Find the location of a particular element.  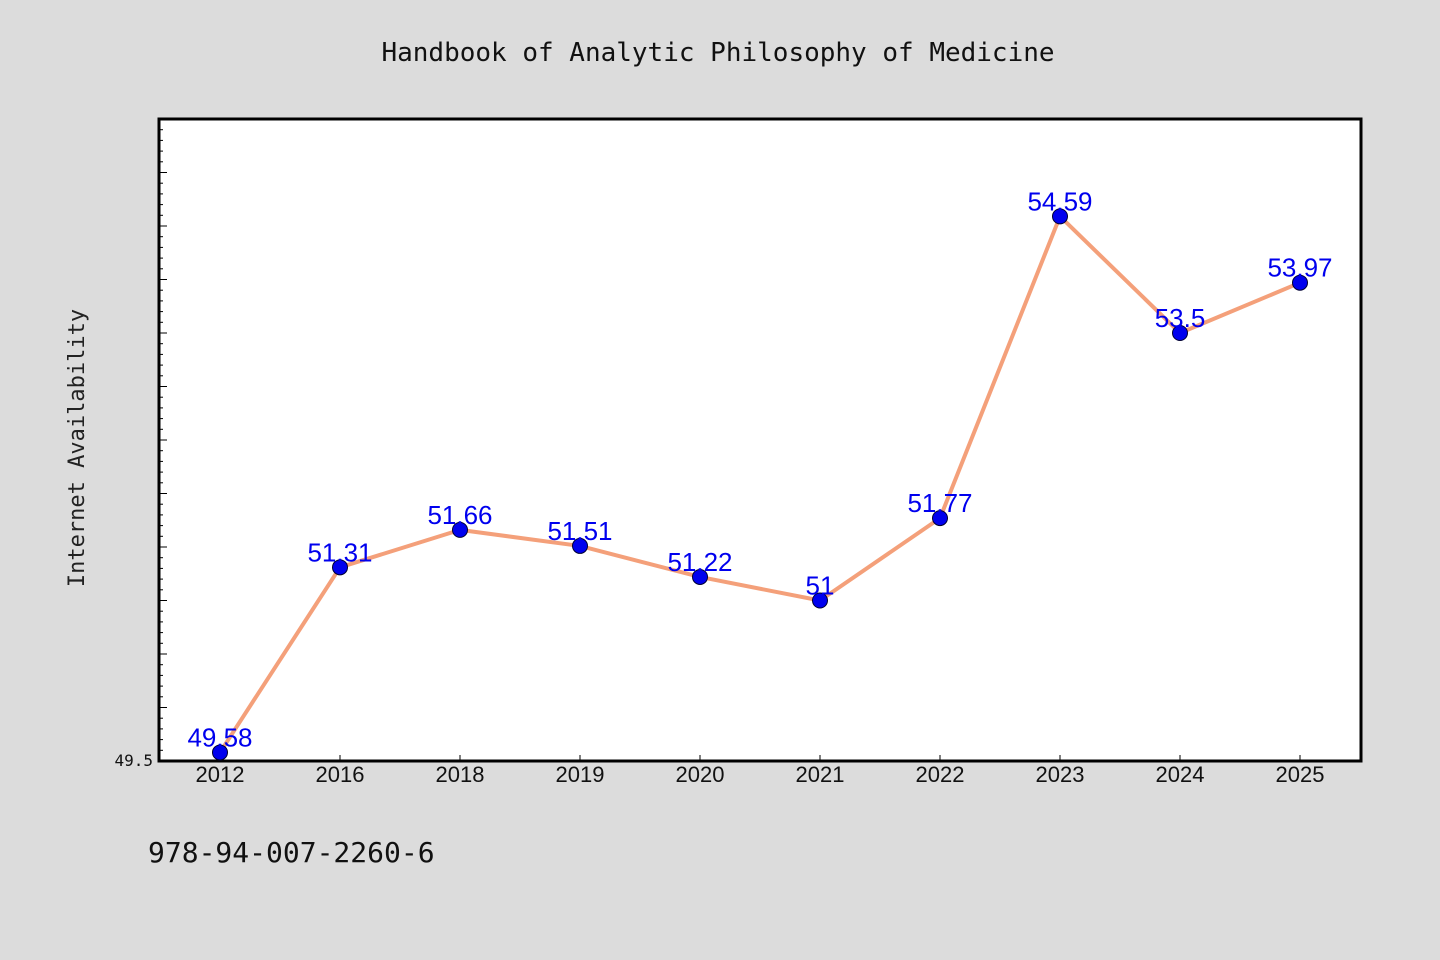

data-label: 51.31 is located at coordinates (339, 552).